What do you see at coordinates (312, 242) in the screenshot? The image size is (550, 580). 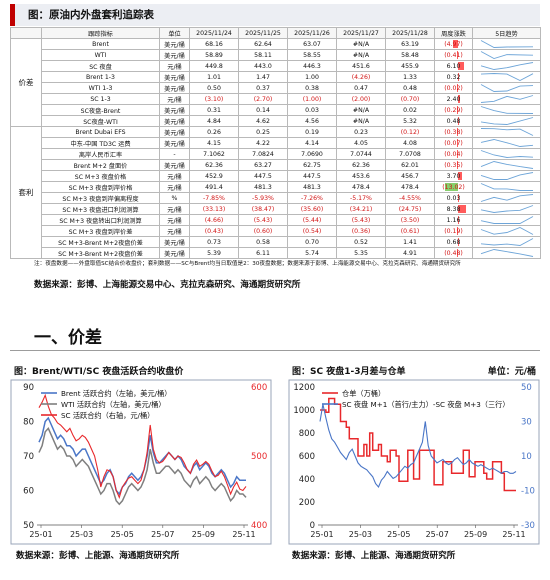 I see `value-cell: 0.70` at bounding box center [312, 242].